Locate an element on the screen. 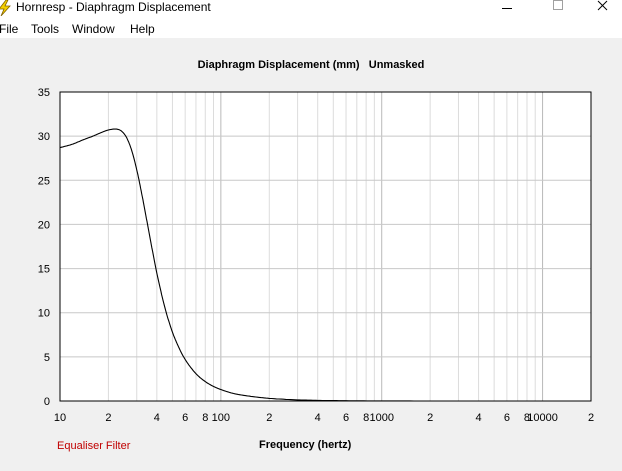  x-tick-label: 100 is located at coordinates (221, 418).